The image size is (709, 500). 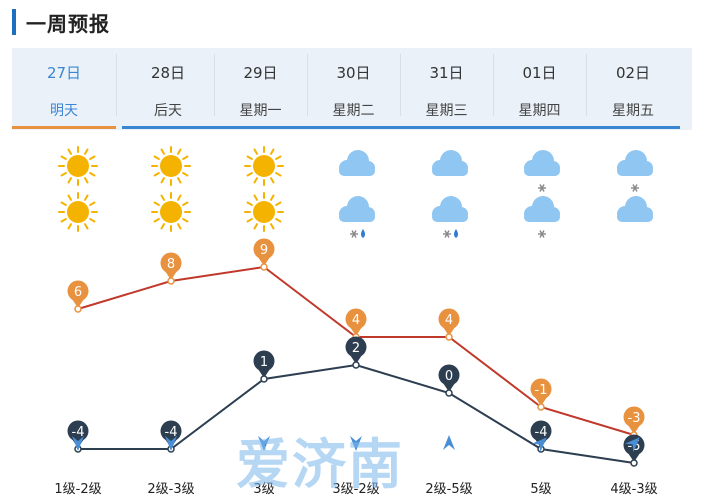 I want to click on snow-cloud-icon, so click(x=542, y=171).